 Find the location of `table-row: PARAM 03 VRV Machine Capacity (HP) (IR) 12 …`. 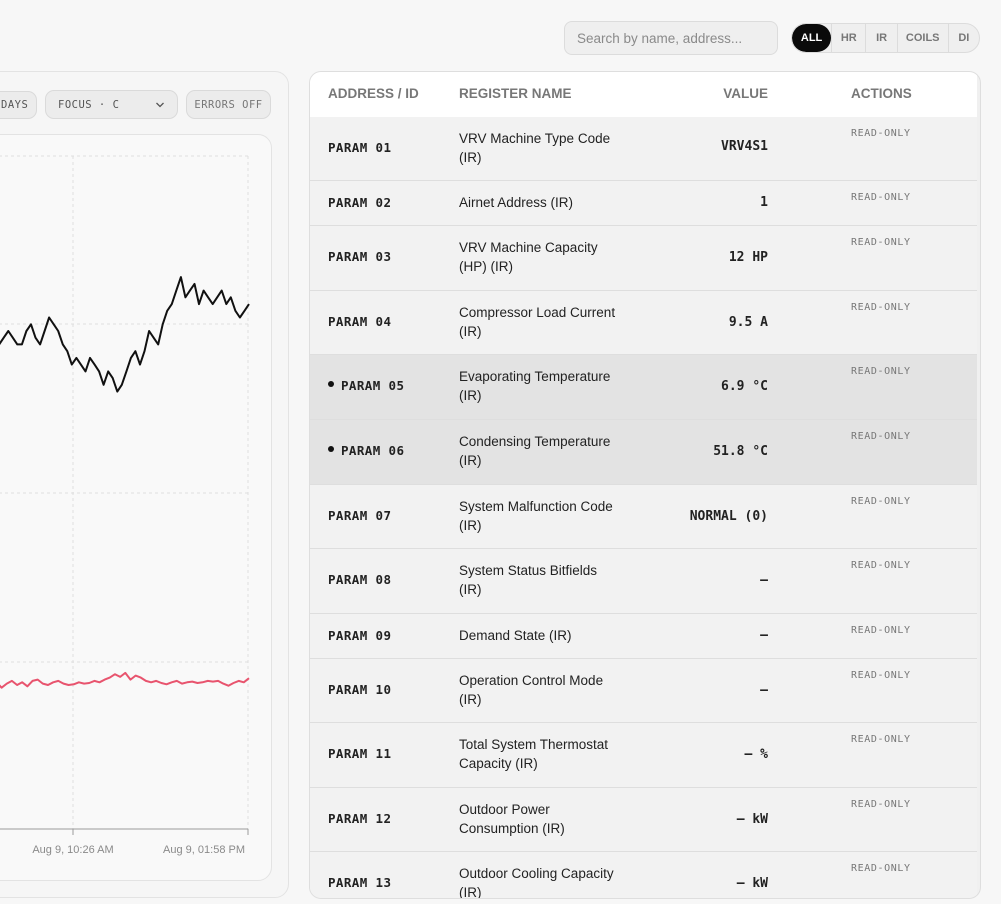

table-row: PARAM 03 VRV Machine Capacity (HP) (IR) 12 … is located at coordinates (643, 258).